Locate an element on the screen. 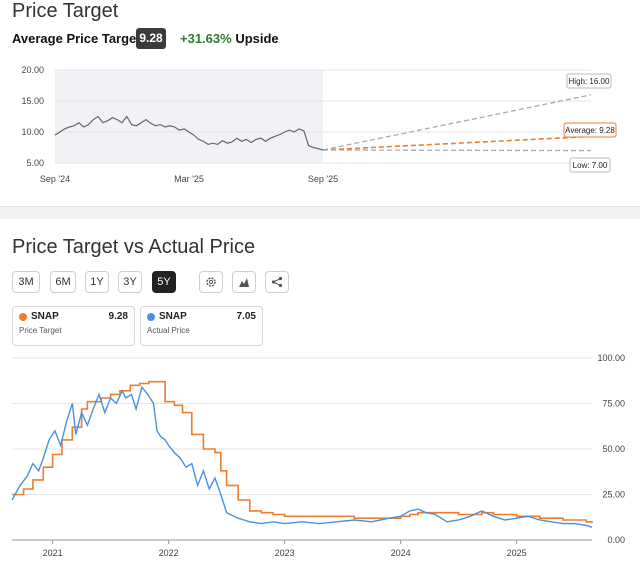 The image size is (640, 561). x-tick-label: Sep '25 is located at coordinates (323, 179).